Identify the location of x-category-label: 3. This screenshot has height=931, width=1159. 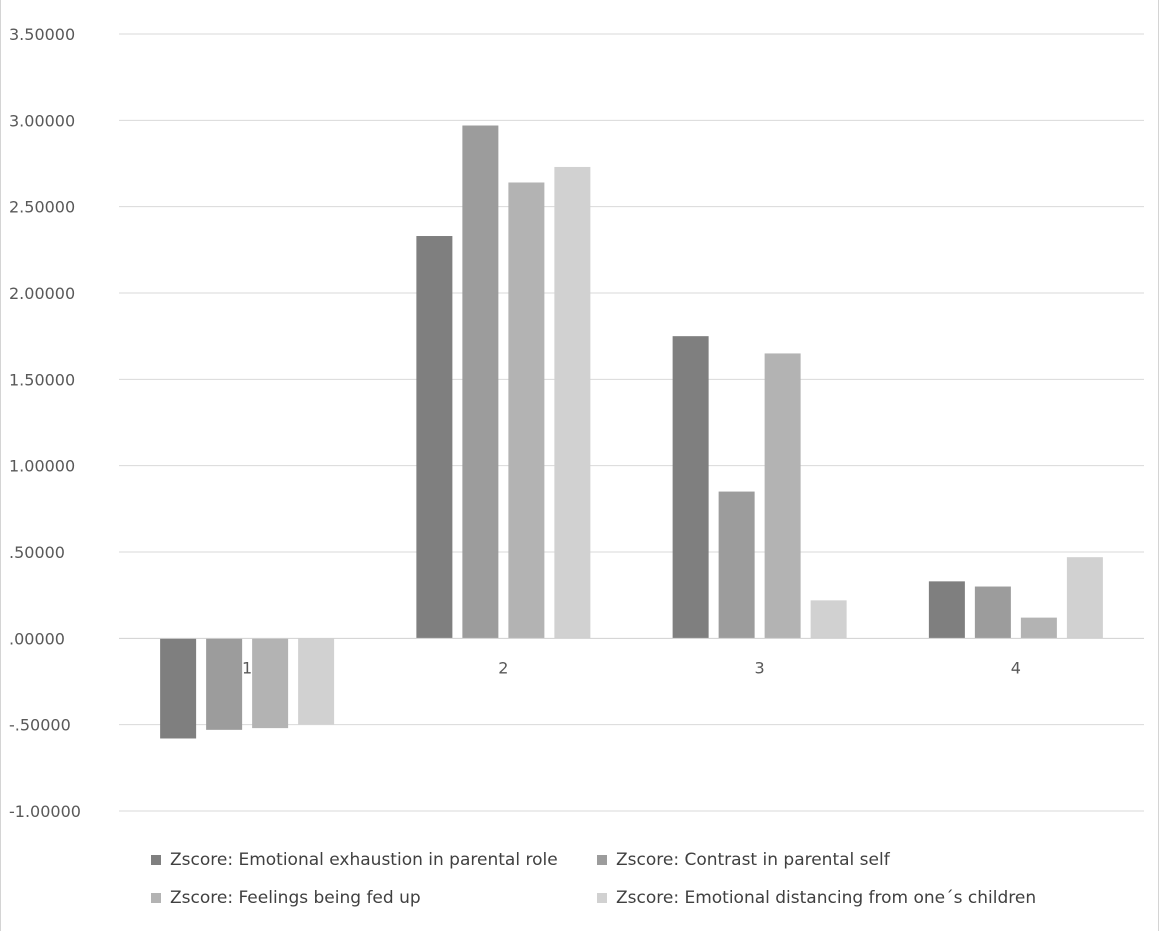
(760, 667).